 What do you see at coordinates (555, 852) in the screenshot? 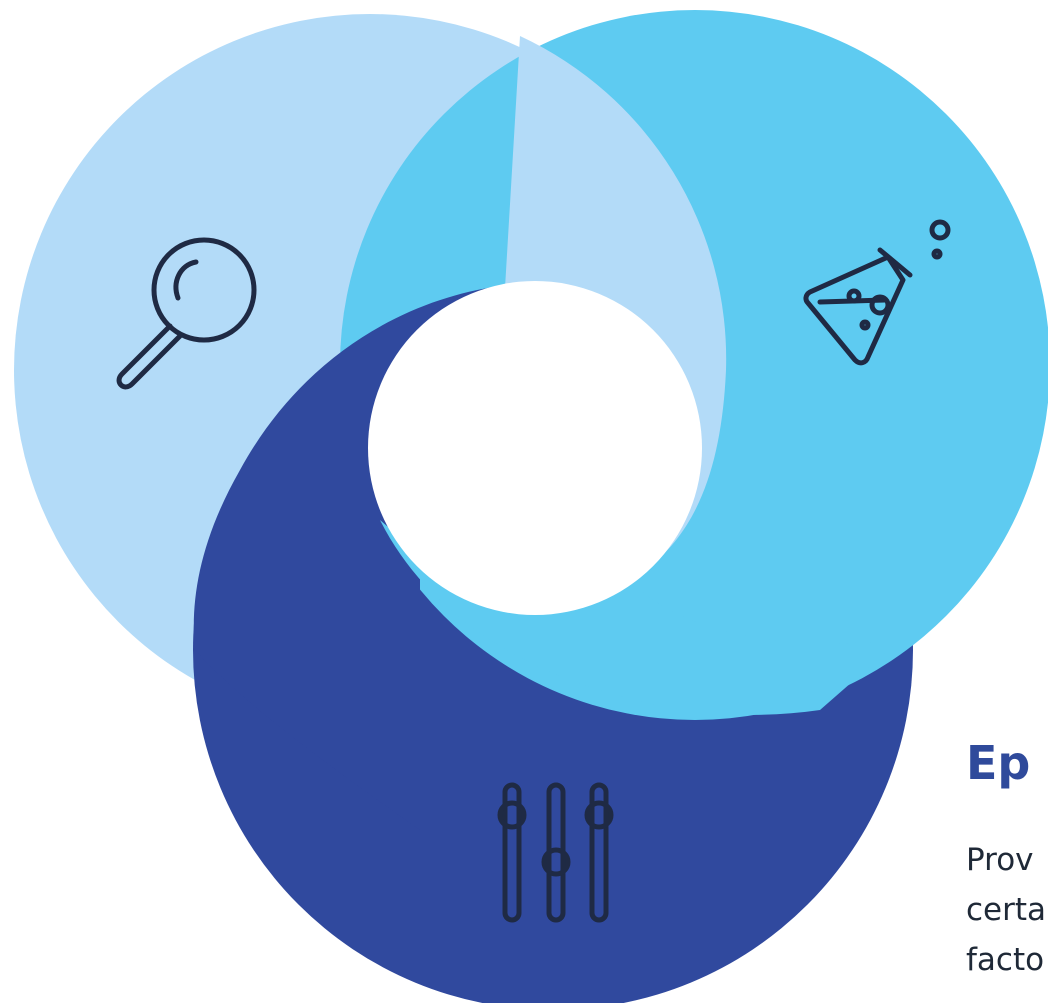
I see `sliders-icon` at bounding box center [555, 852].